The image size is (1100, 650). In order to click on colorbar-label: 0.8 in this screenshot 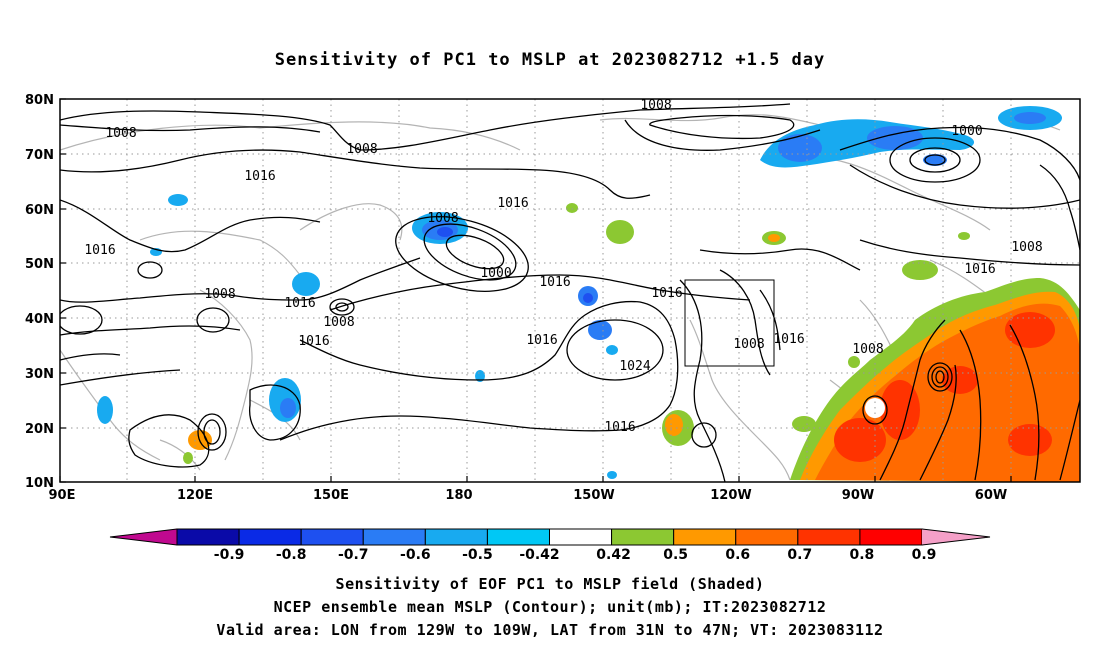, I will do `click(862, 555)`.